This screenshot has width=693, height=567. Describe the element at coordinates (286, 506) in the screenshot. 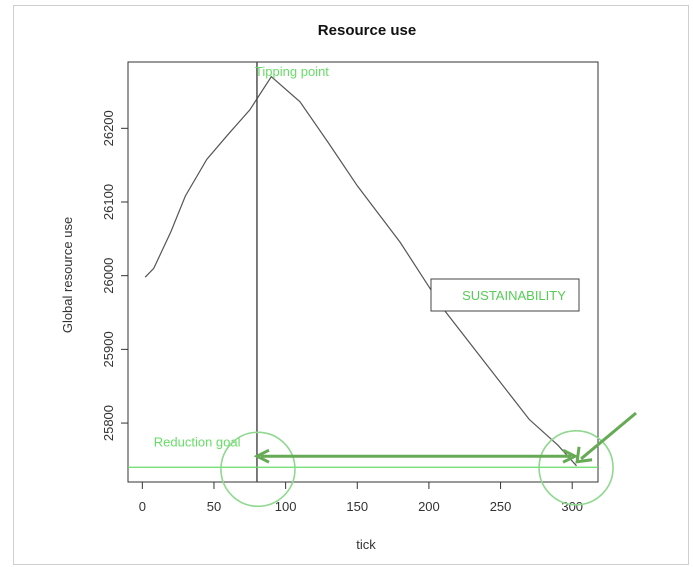

I see `x-tick-label-100: 100` at that location.